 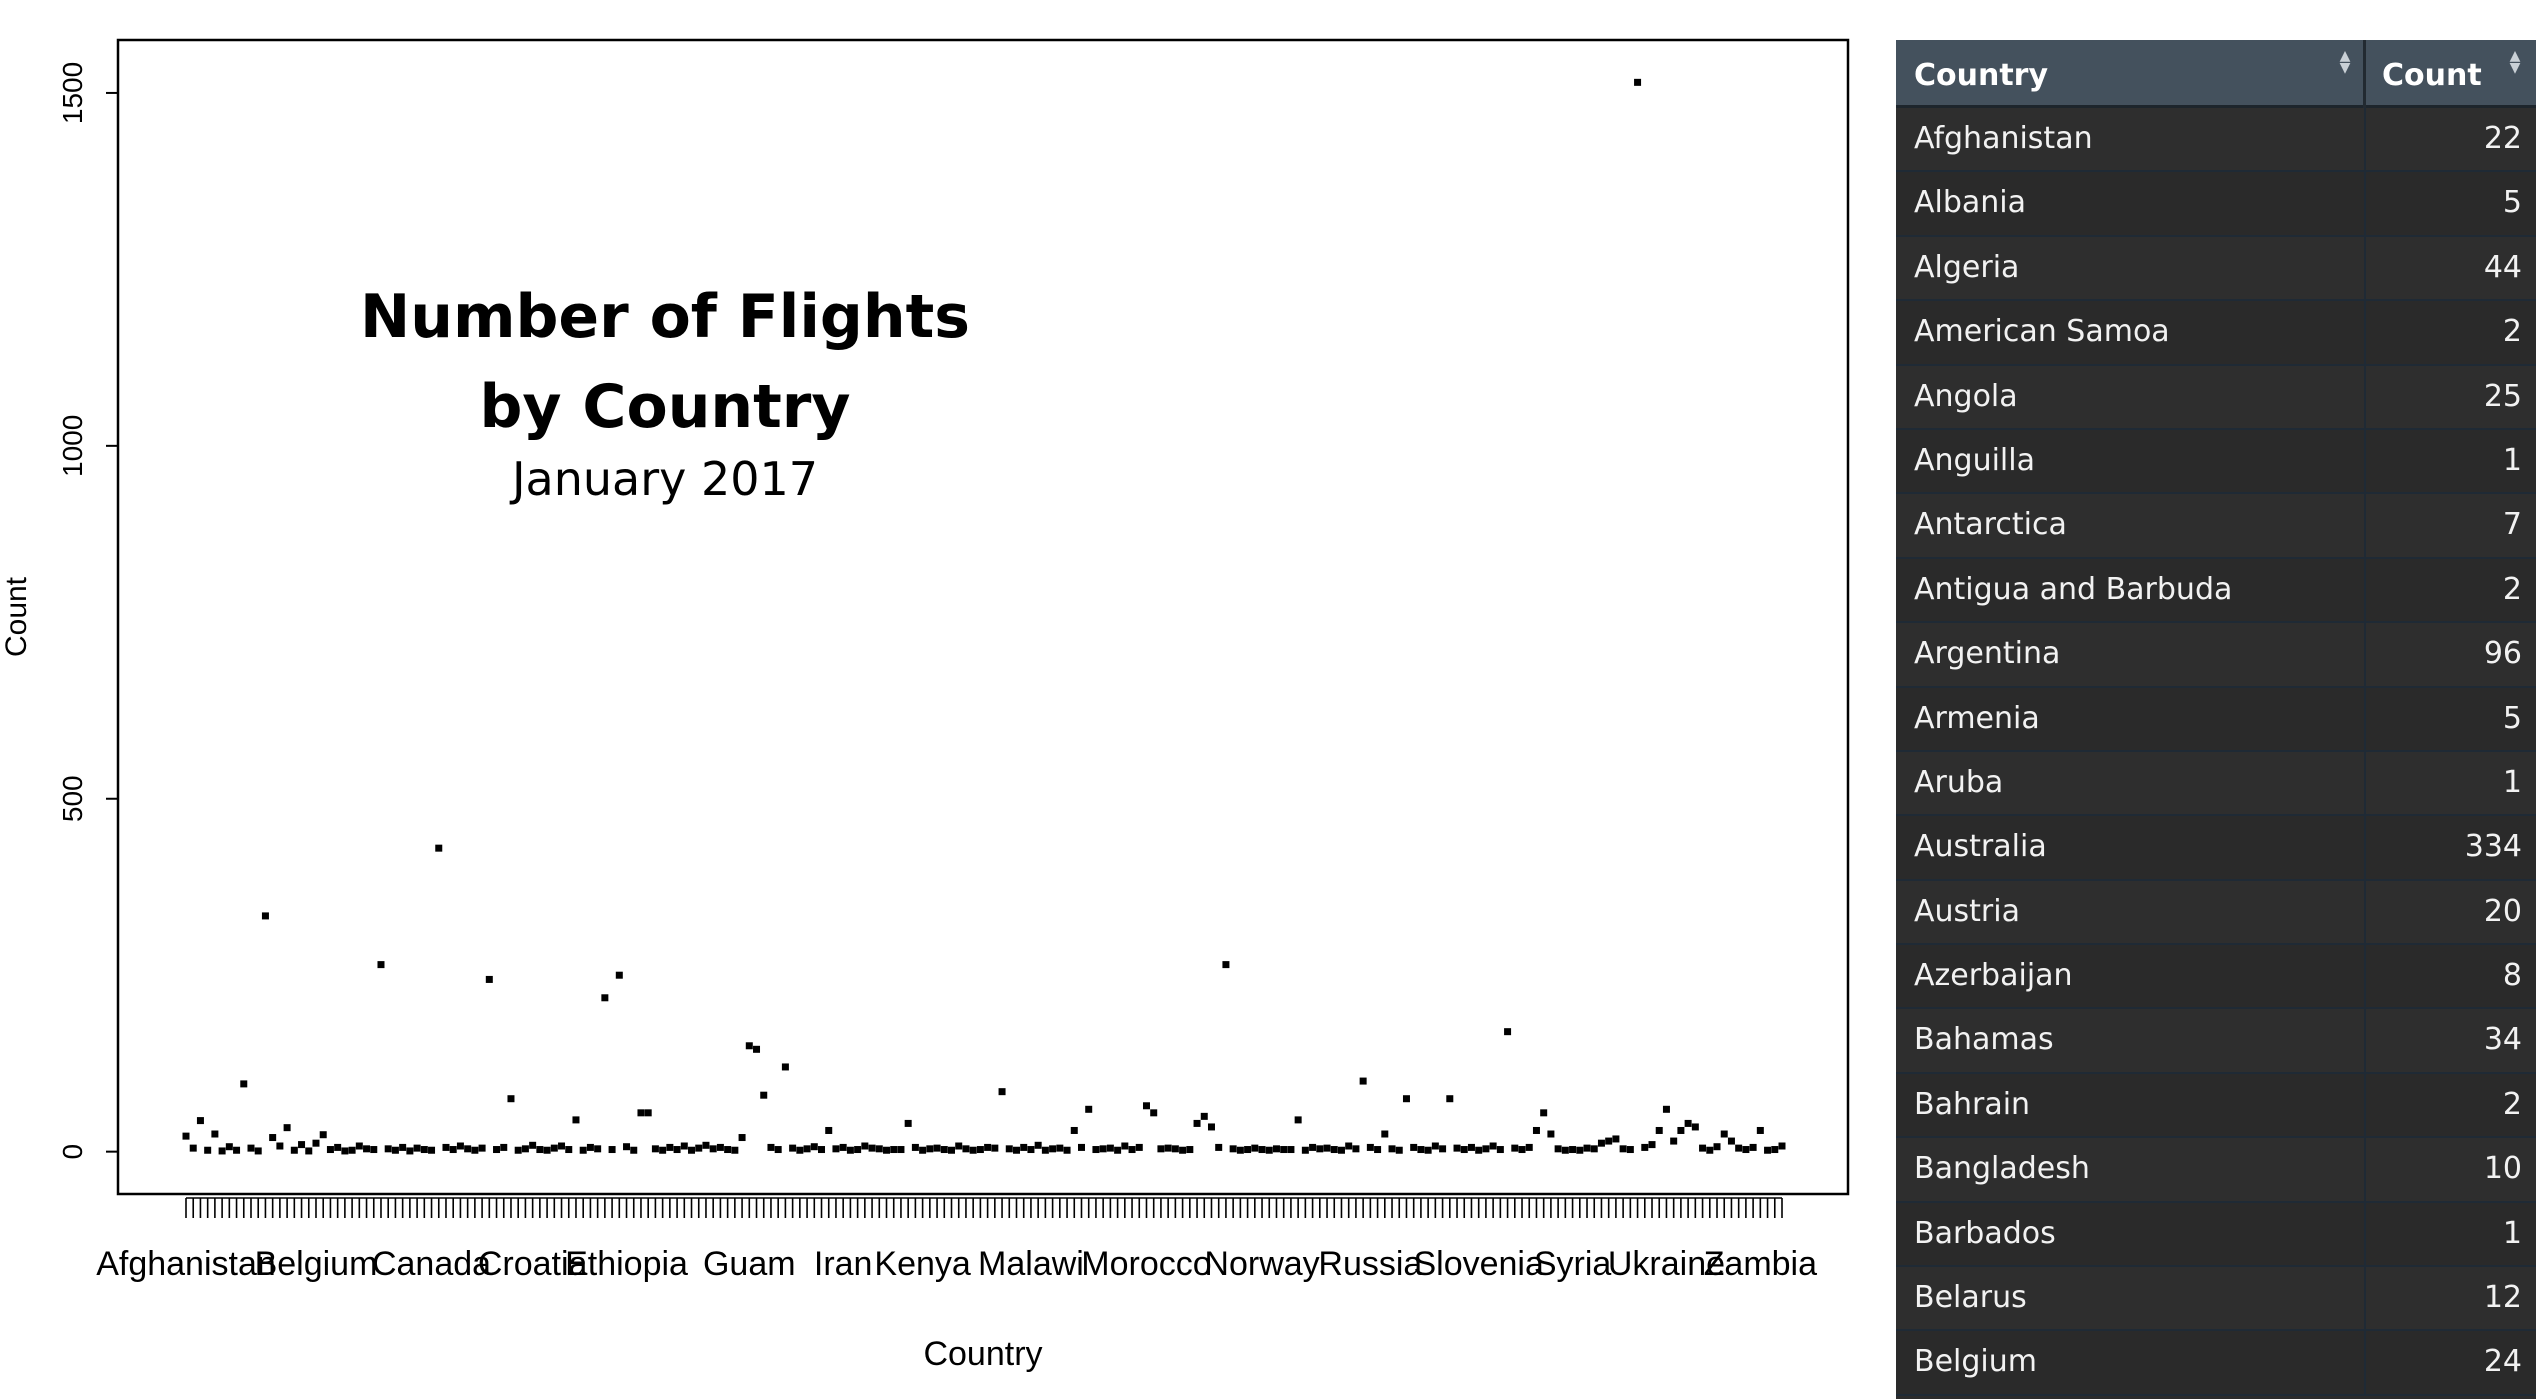 What do you see at coordinates (2502, 1169) in the screenshot?
I see `cell-count: 10` at bounding box center [2502, 1169].